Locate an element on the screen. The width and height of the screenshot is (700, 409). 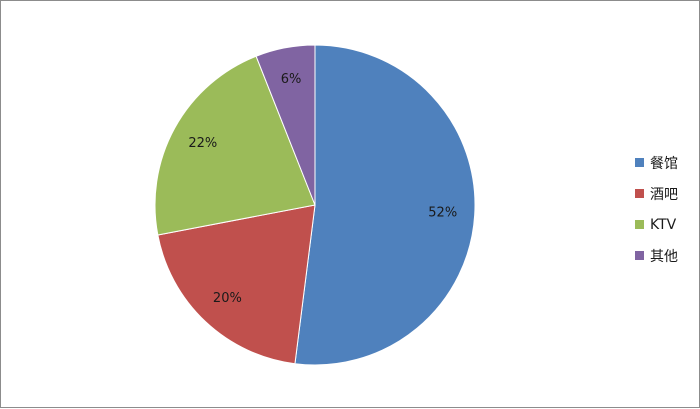
legend-item: KTV is located at coordinates (656, 224).